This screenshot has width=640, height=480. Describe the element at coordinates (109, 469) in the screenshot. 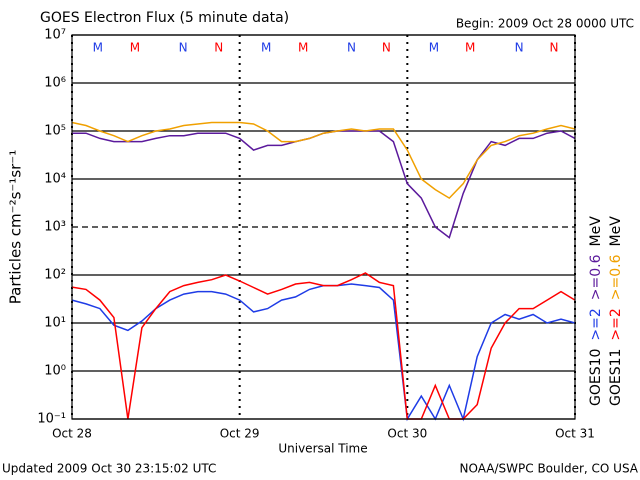

I see `footer-left: Updated 2009 Oct 30 23:15:02 UTC` at that location.